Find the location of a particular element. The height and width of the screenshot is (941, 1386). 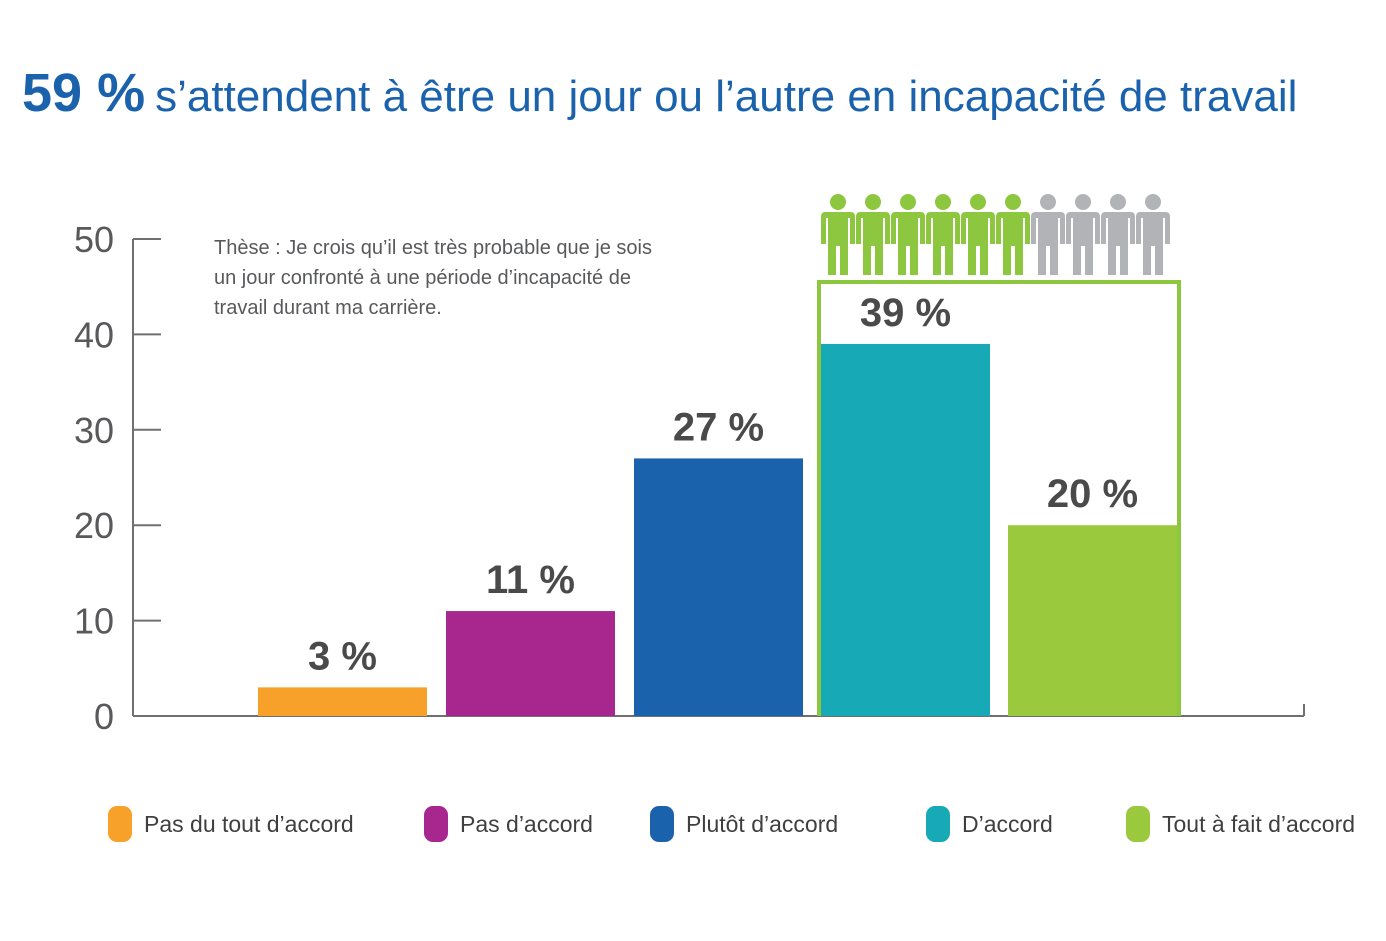

data-label-2: 11 % is located at coordinates (530, 580).